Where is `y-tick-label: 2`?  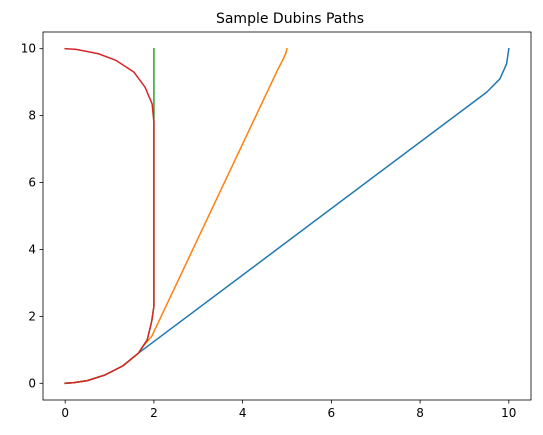 y-tick-label: 2 is located at coordinates (32, 316).